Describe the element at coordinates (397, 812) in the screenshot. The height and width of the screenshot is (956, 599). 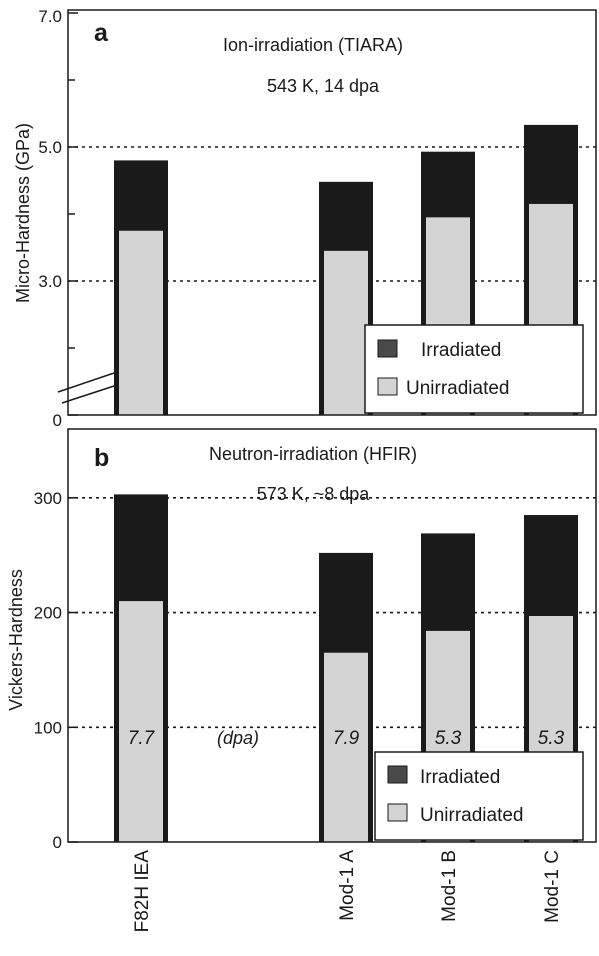
I see `panel-b-legend-swatch-unirradiated` at that location.